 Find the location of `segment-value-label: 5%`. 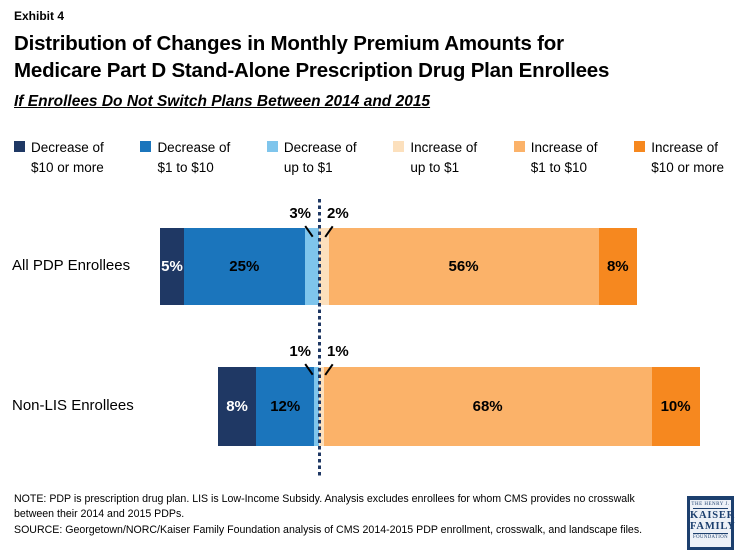

segment-value-label: 5% is located at coordinates (172, 266).